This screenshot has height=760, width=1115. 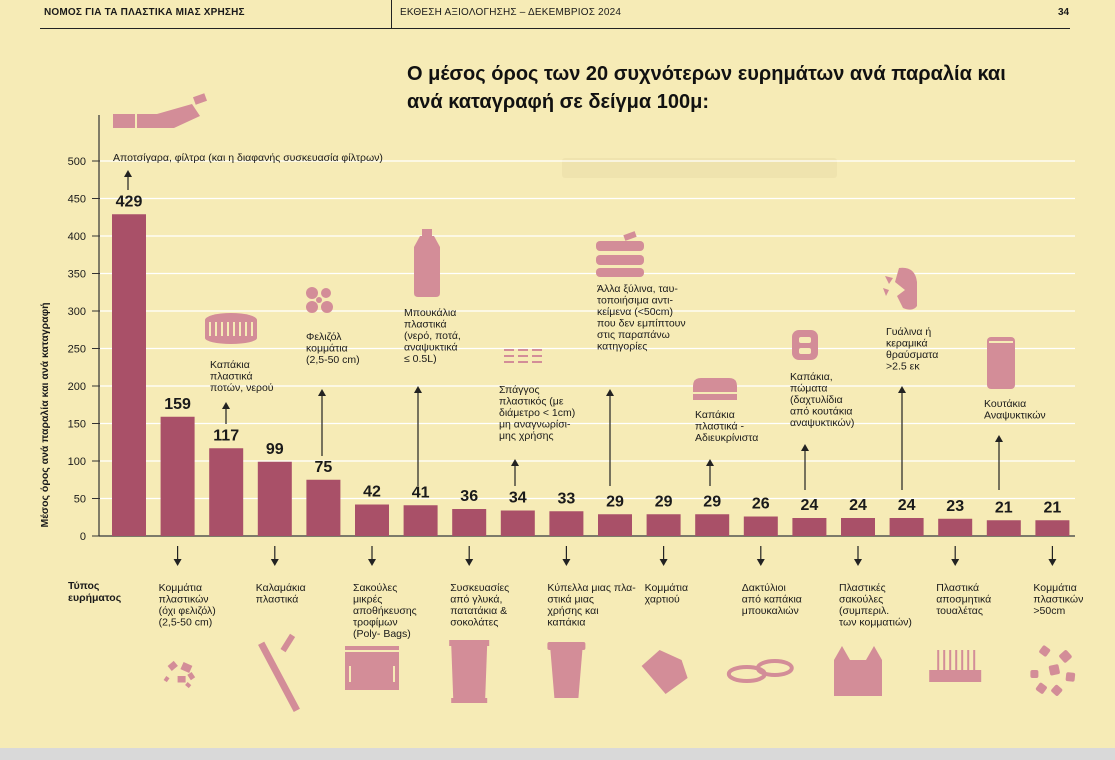 I want to click on snack-wrapper-icon, so click(x=469, y=671).